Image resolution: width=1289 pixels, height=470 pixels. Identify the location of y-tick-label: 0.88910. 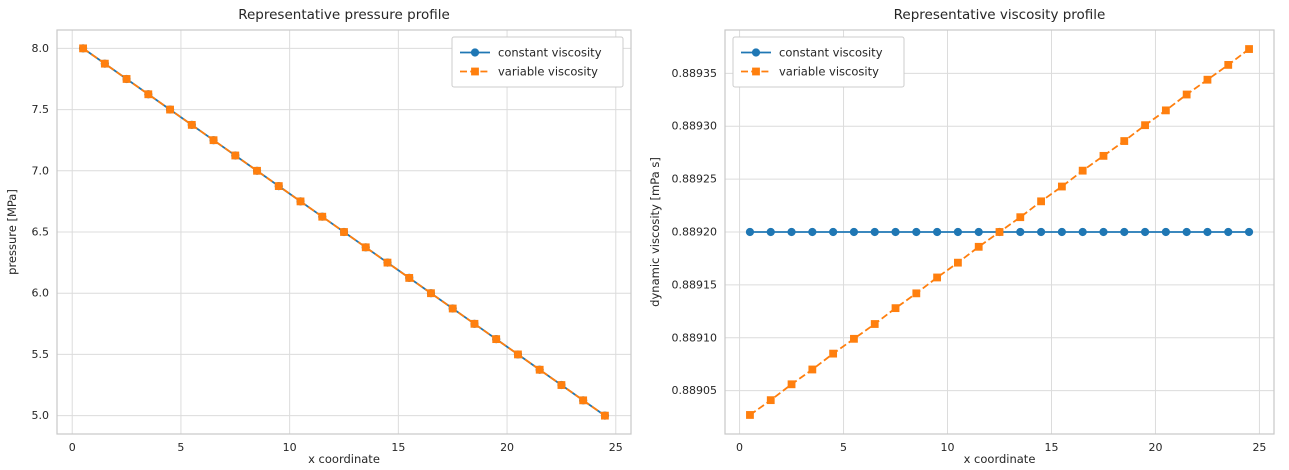
(695, 337).